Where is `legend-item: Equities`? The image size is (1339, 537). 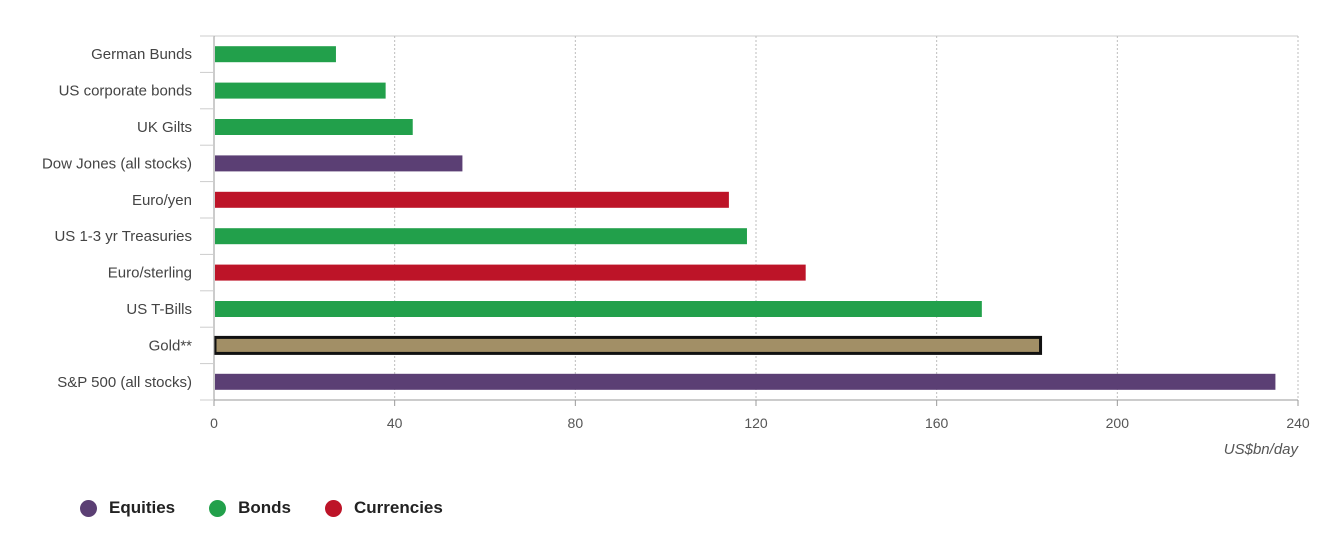
legend-item: Equities is located at coordinates (127, 508).